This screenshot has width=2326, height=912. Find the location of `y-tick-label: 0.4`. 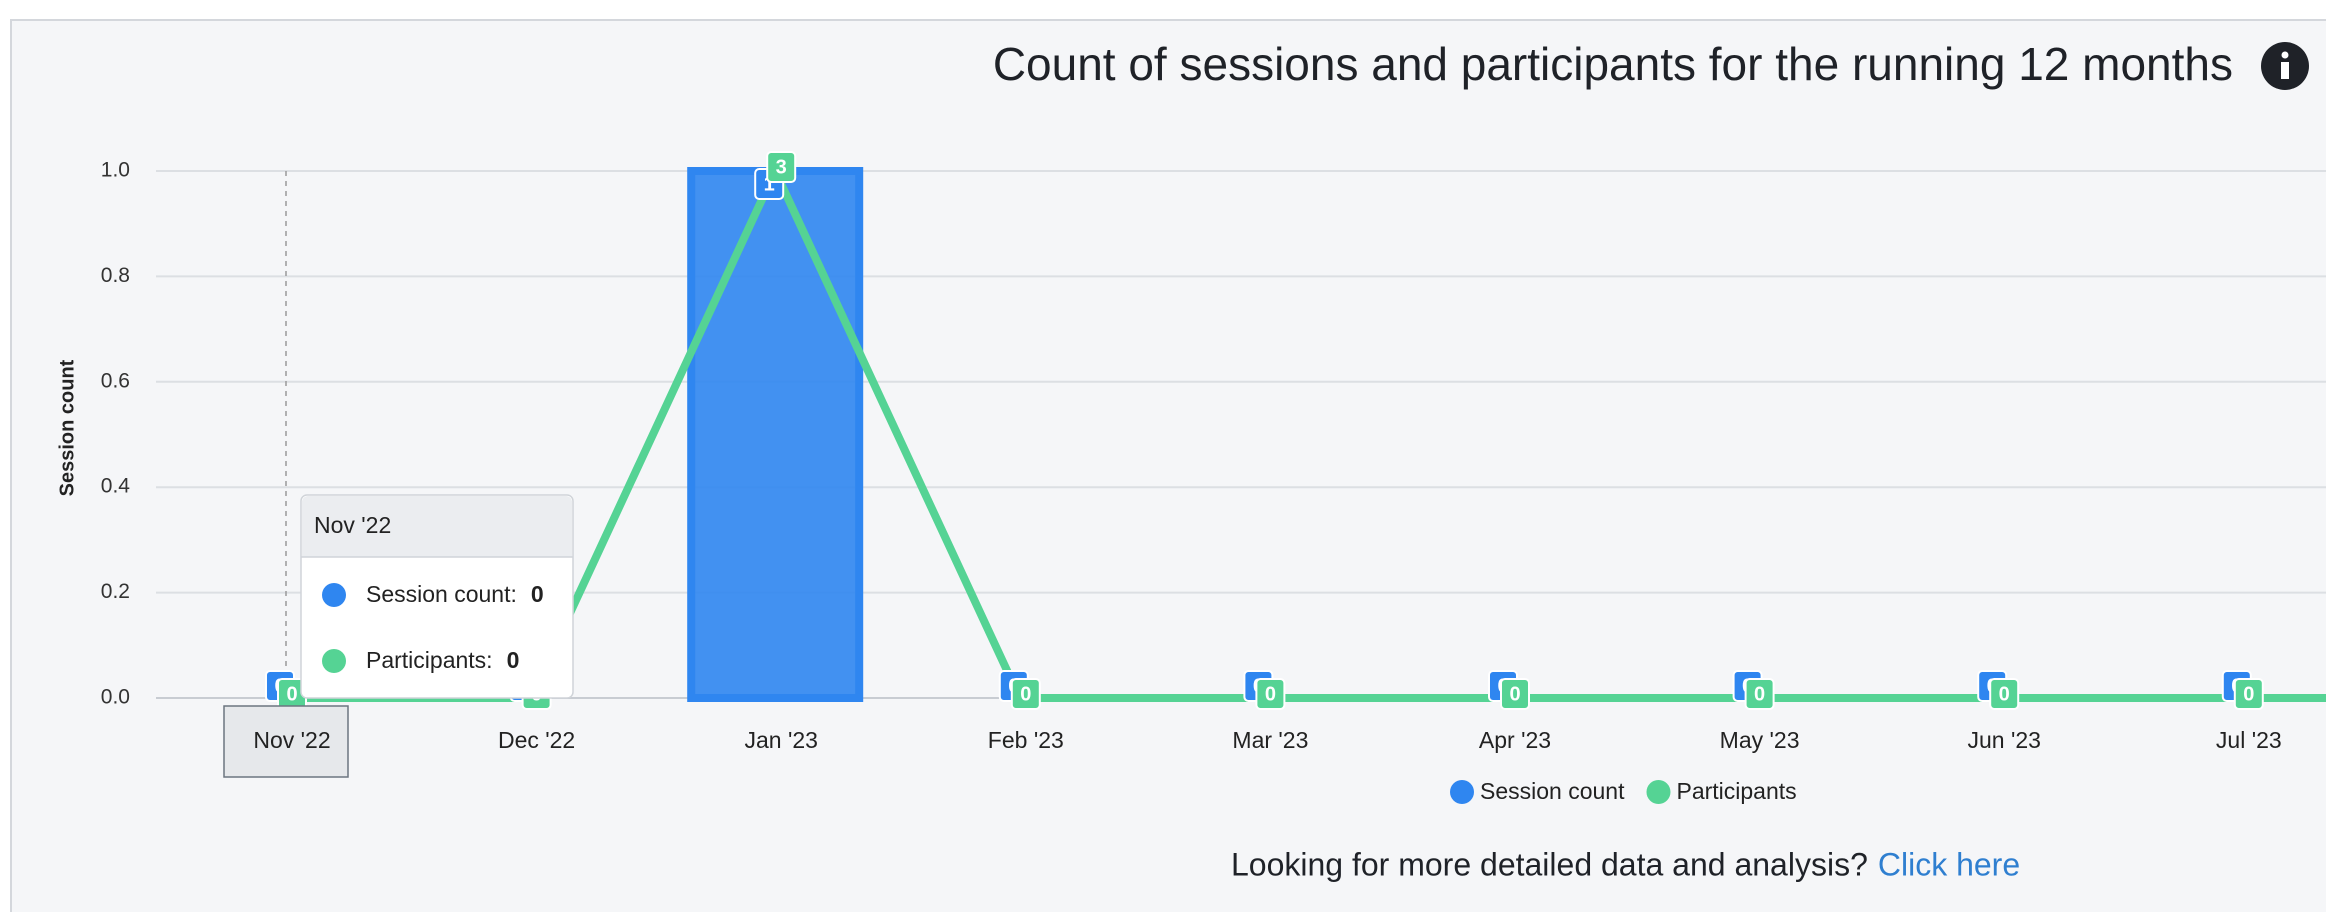

y-tick-label: 0.4 is located at coordinates (116, 486).